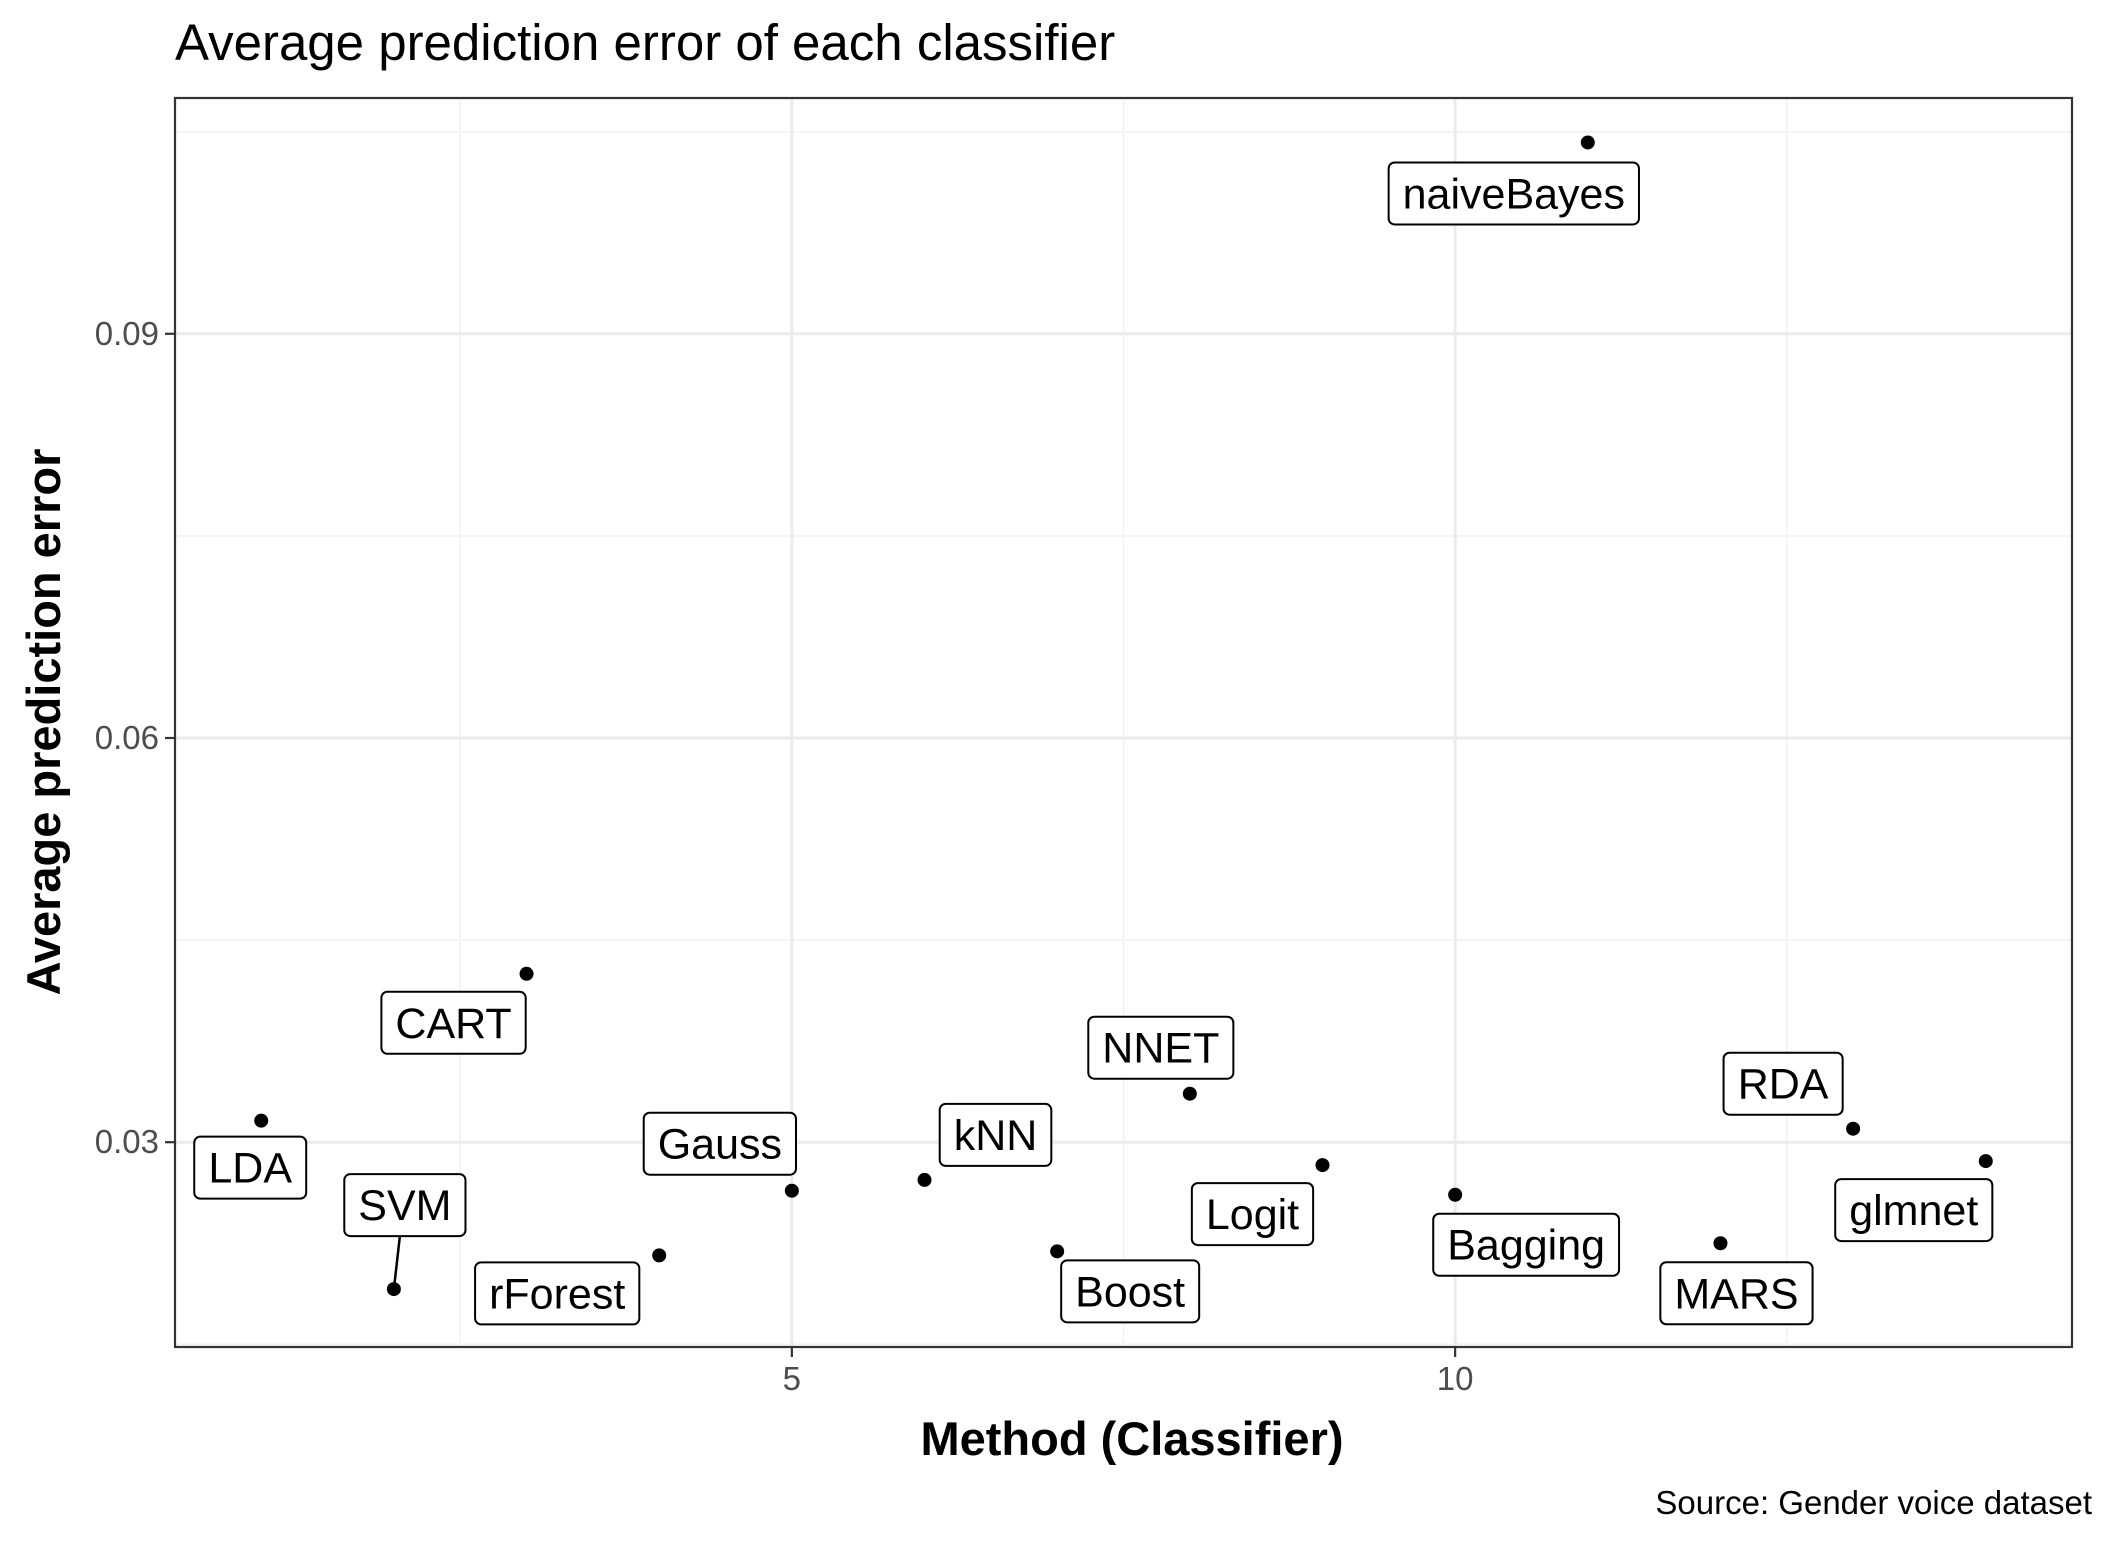  What do you see at coordinates (127, 333) in the screenshot?
I see `y-tick-label: 0.09` at bounding box center [127, 333].